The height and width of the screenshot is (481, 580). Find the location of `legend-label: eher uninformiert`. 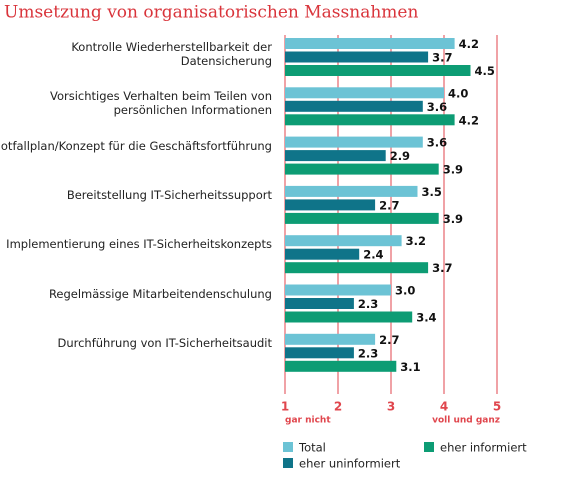

legend-label: eher uninformiert is located at coordinates (350, 464).